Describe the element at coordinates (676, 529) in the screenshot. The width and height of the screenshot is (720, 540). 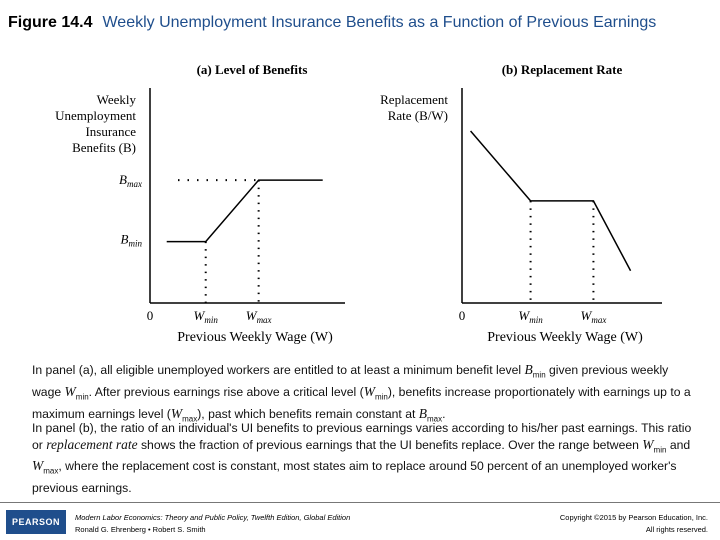
I see `footer-rights-line: All rights reserved.` at that location.